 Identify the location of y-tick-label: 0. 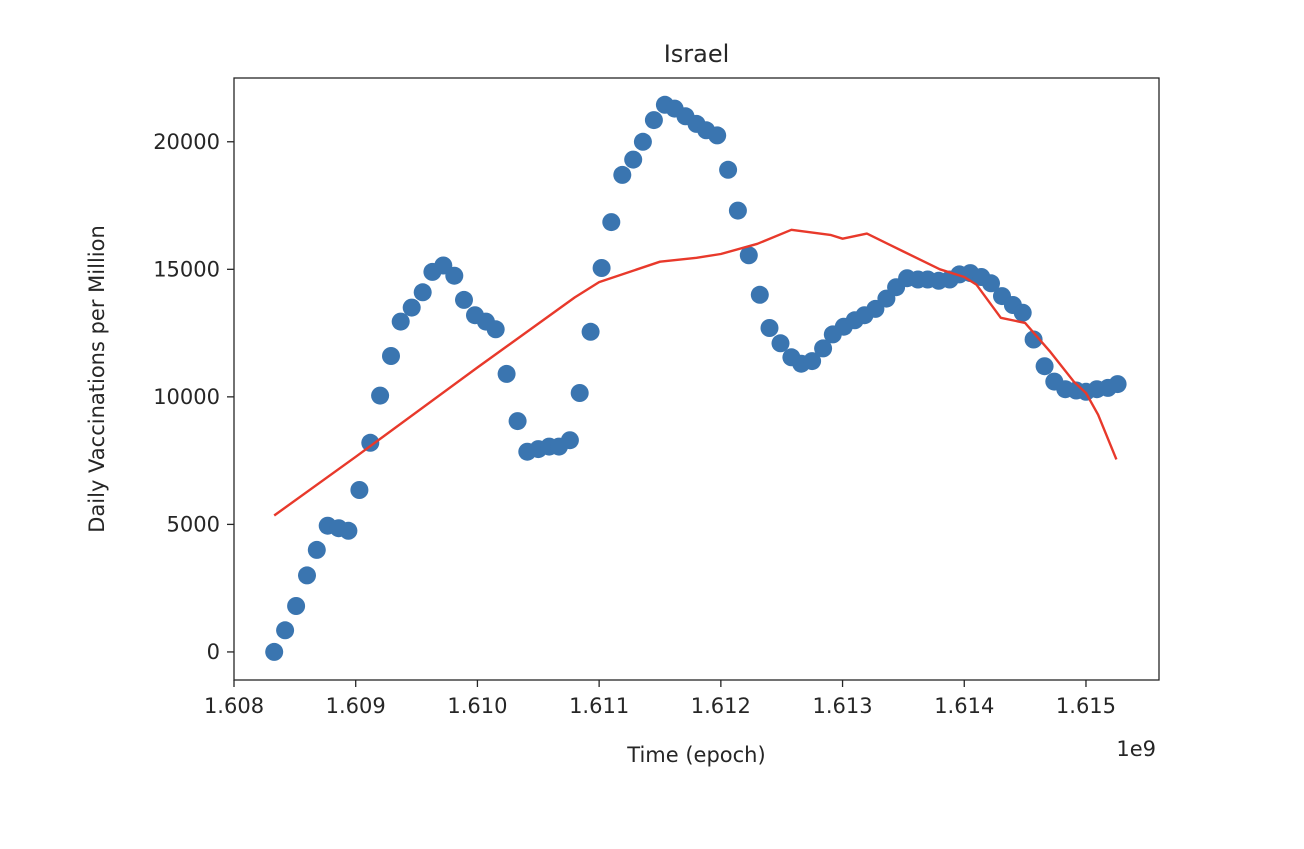
(213, 652).